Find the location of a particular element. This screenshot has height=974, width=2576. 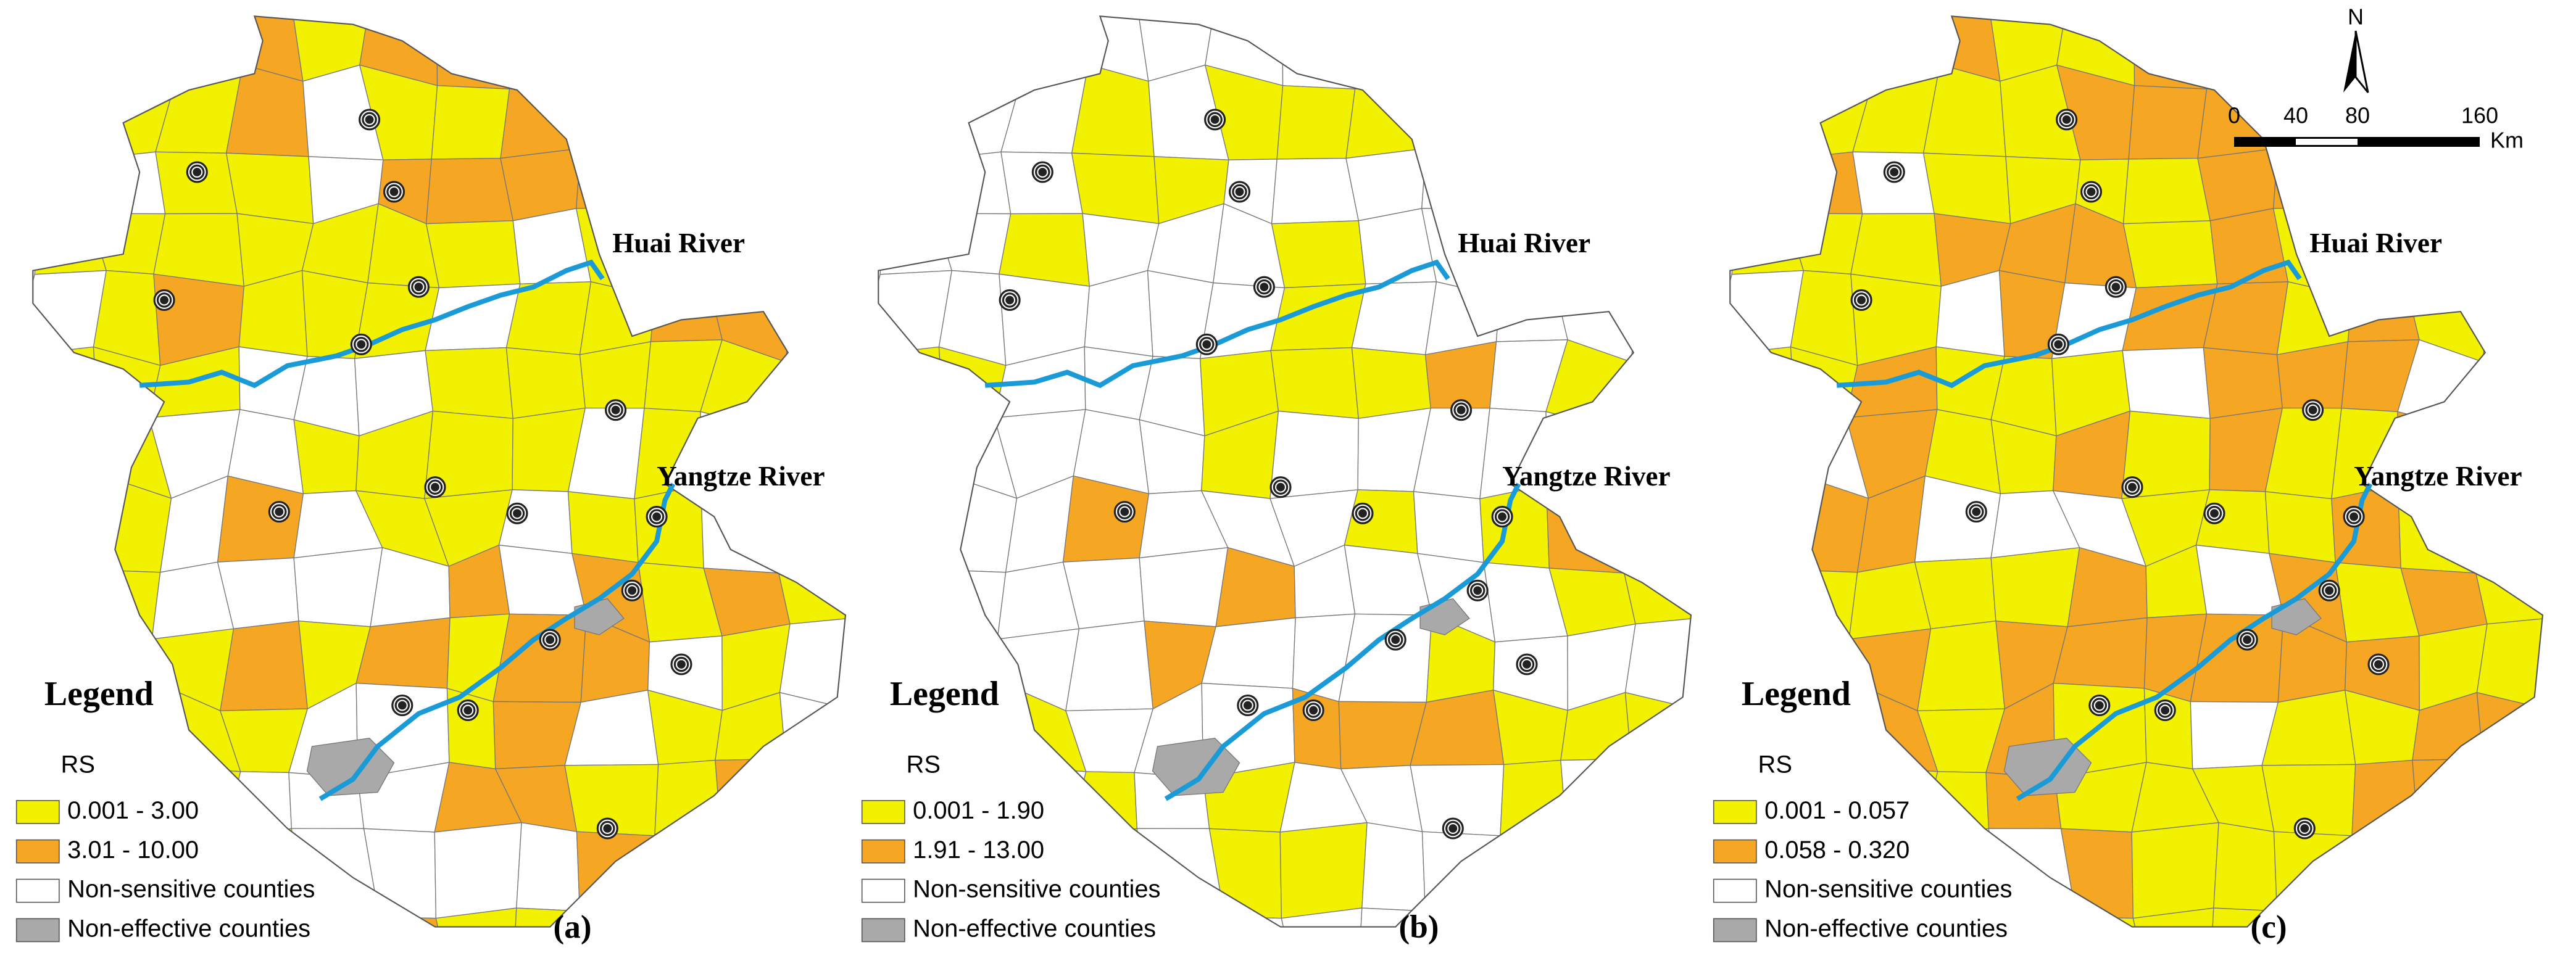

river-label: Huai River is located at coordinates (678, 243).